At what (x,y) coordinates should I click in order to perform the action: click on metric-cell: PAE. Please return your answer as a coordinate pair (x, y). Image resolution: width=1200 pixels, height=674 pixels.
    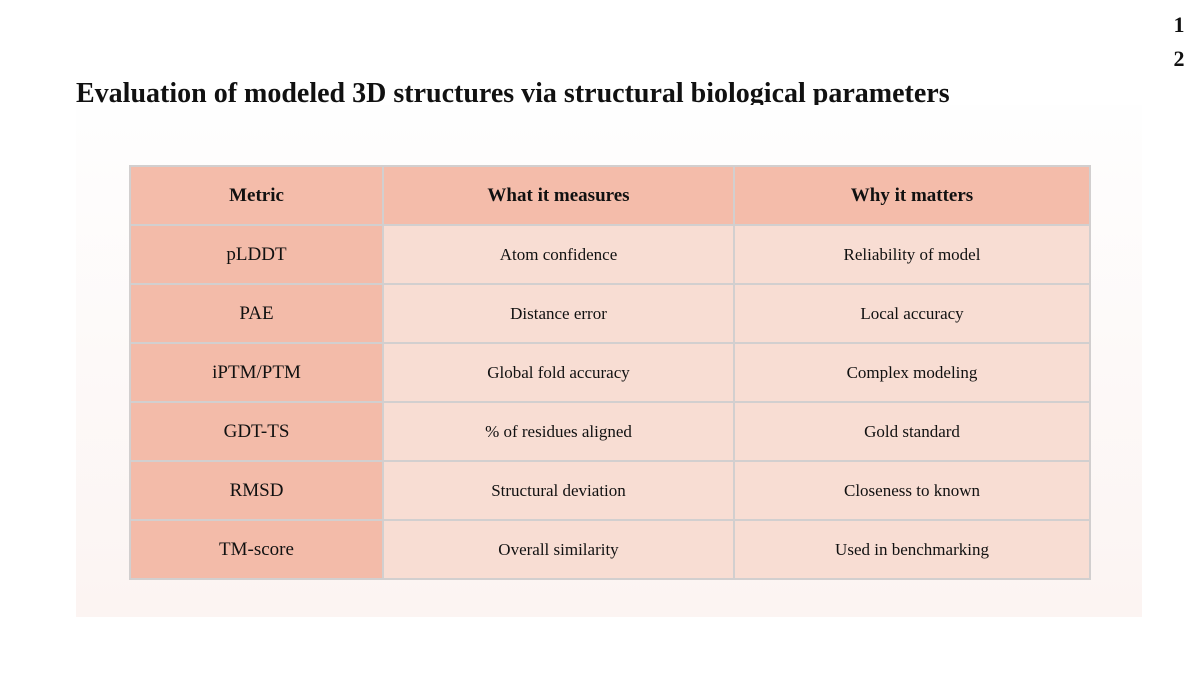
    Looking at the image, I should click on (256, 313).